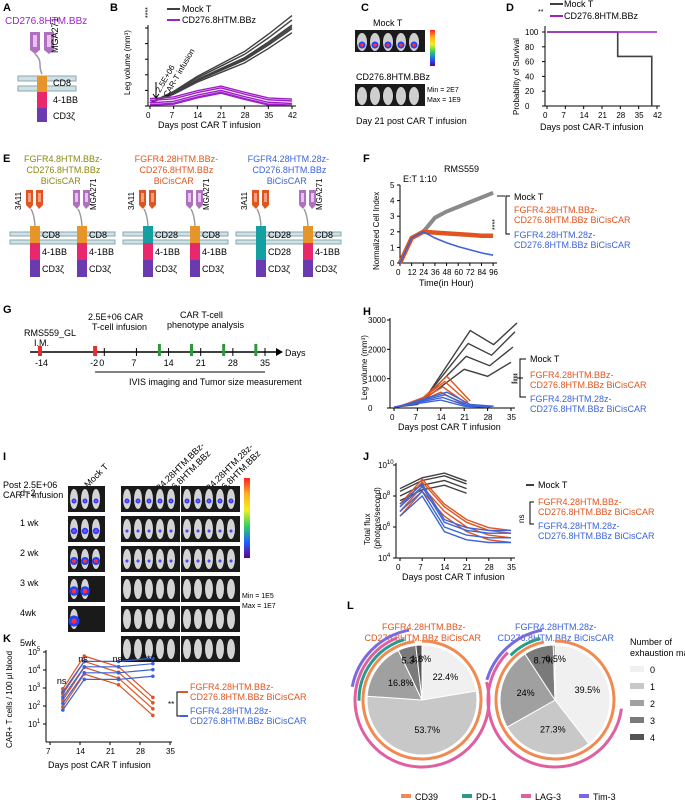  What do you see at coordinates (456, 369) in the screenshot?
I see `panel-h-series-line` at bounding box center [456, 369].